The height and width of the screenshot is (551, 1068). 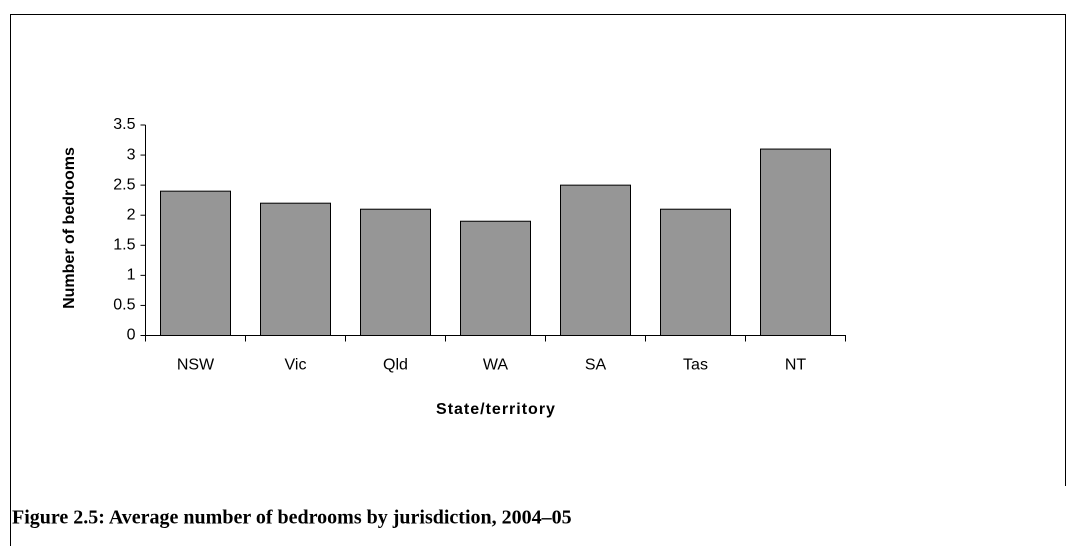 What do you see at coordinates (131, 335) in the screenshot?
I see `y-tick-label: 0` at bounding box center [131, 335].